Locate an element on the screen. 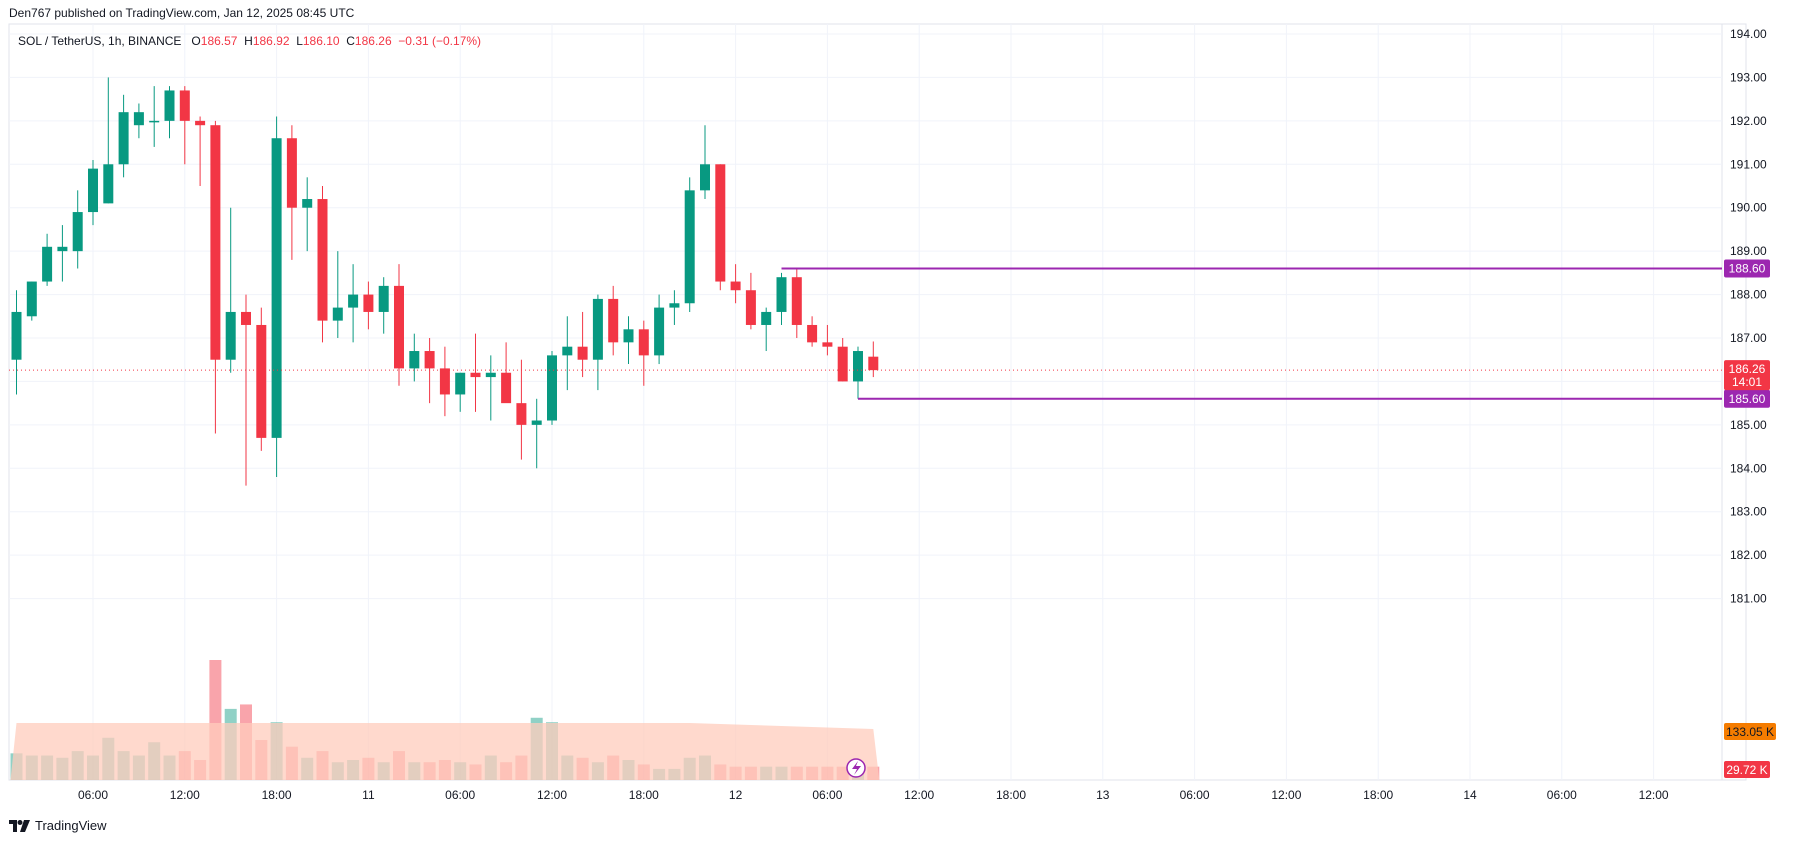 The height and width of the screenshot is (844, 1794). volume-ma-area is located at coordinates (445, 751).